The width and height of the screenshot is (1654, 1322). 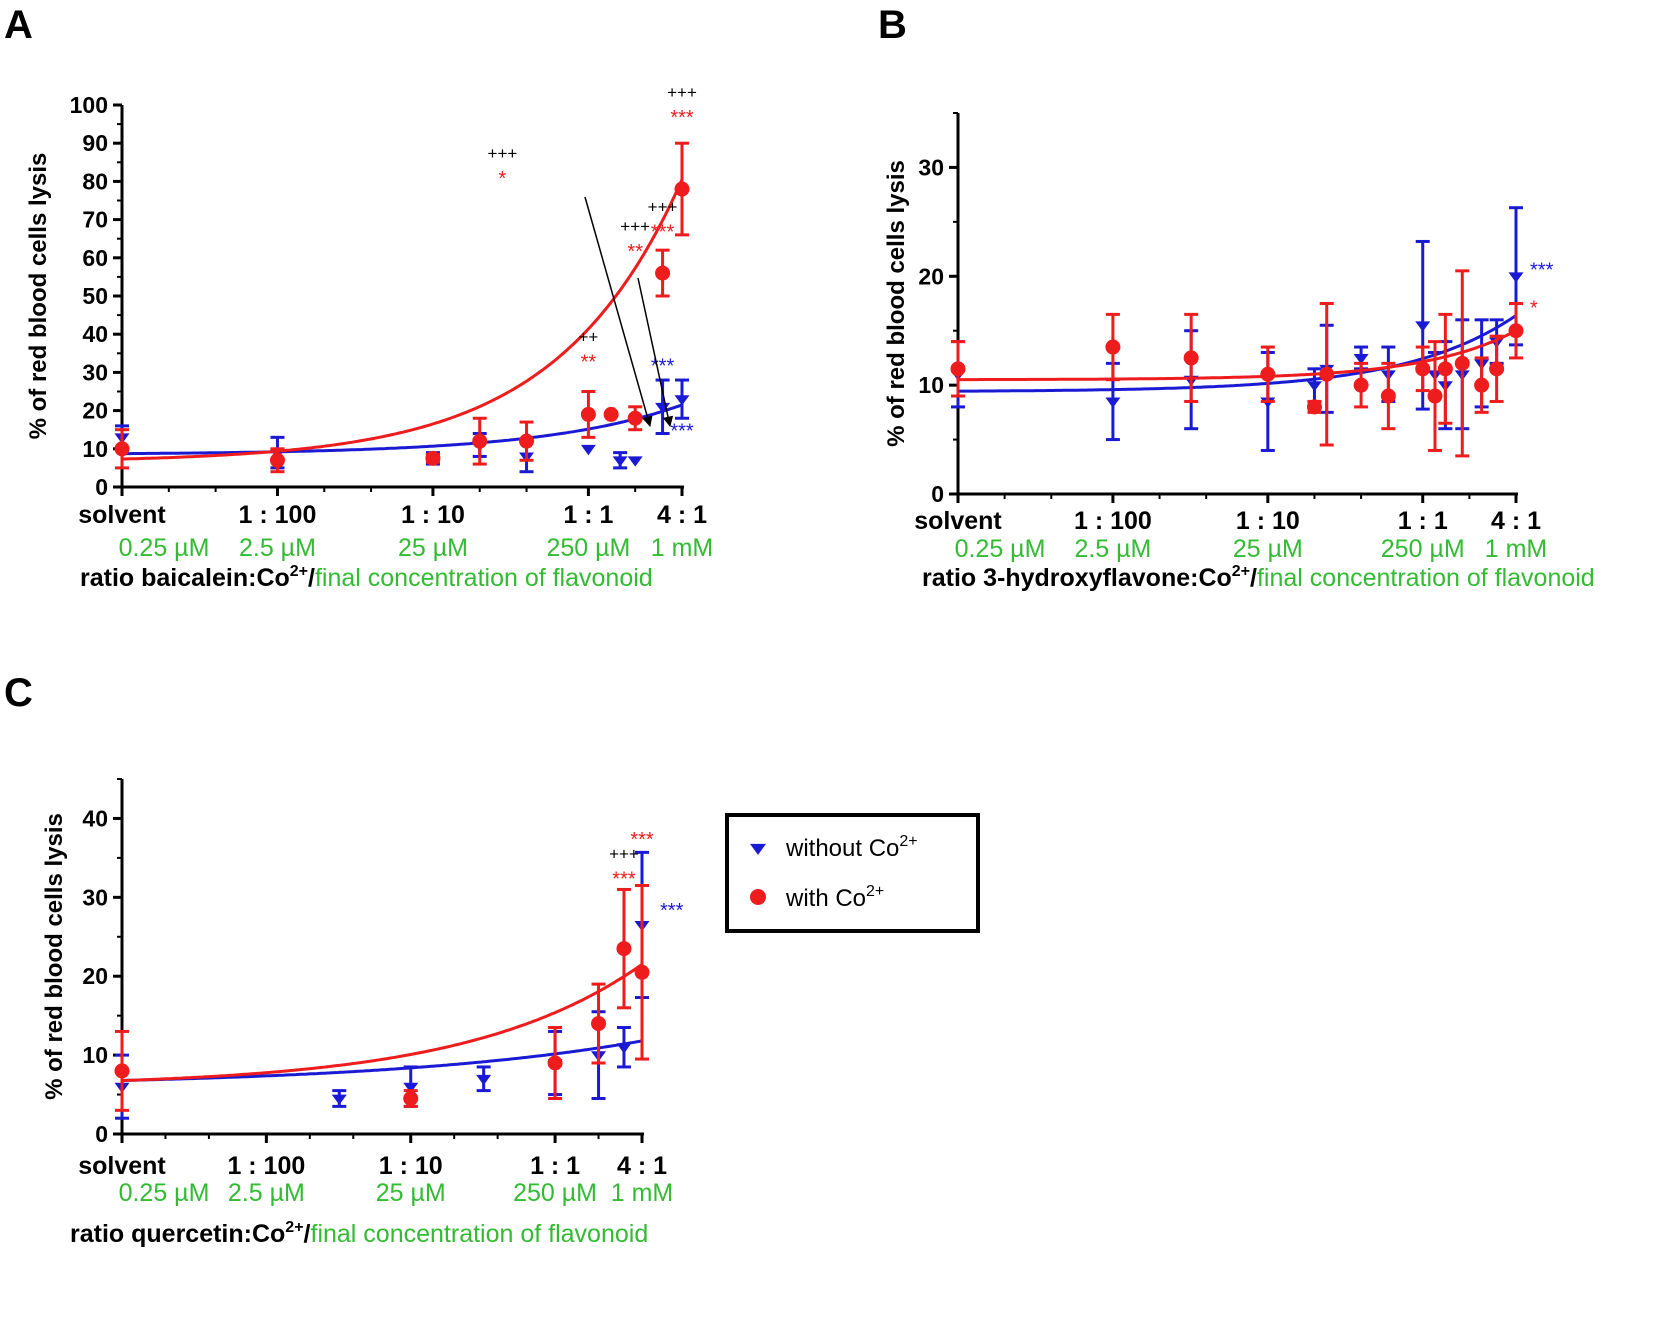 What do you see at coordinates (1000, 549) in the screenshot?
I see `panel-b-xtick-conc-0: 0.25 µM` at bounding box center [1000, 549].